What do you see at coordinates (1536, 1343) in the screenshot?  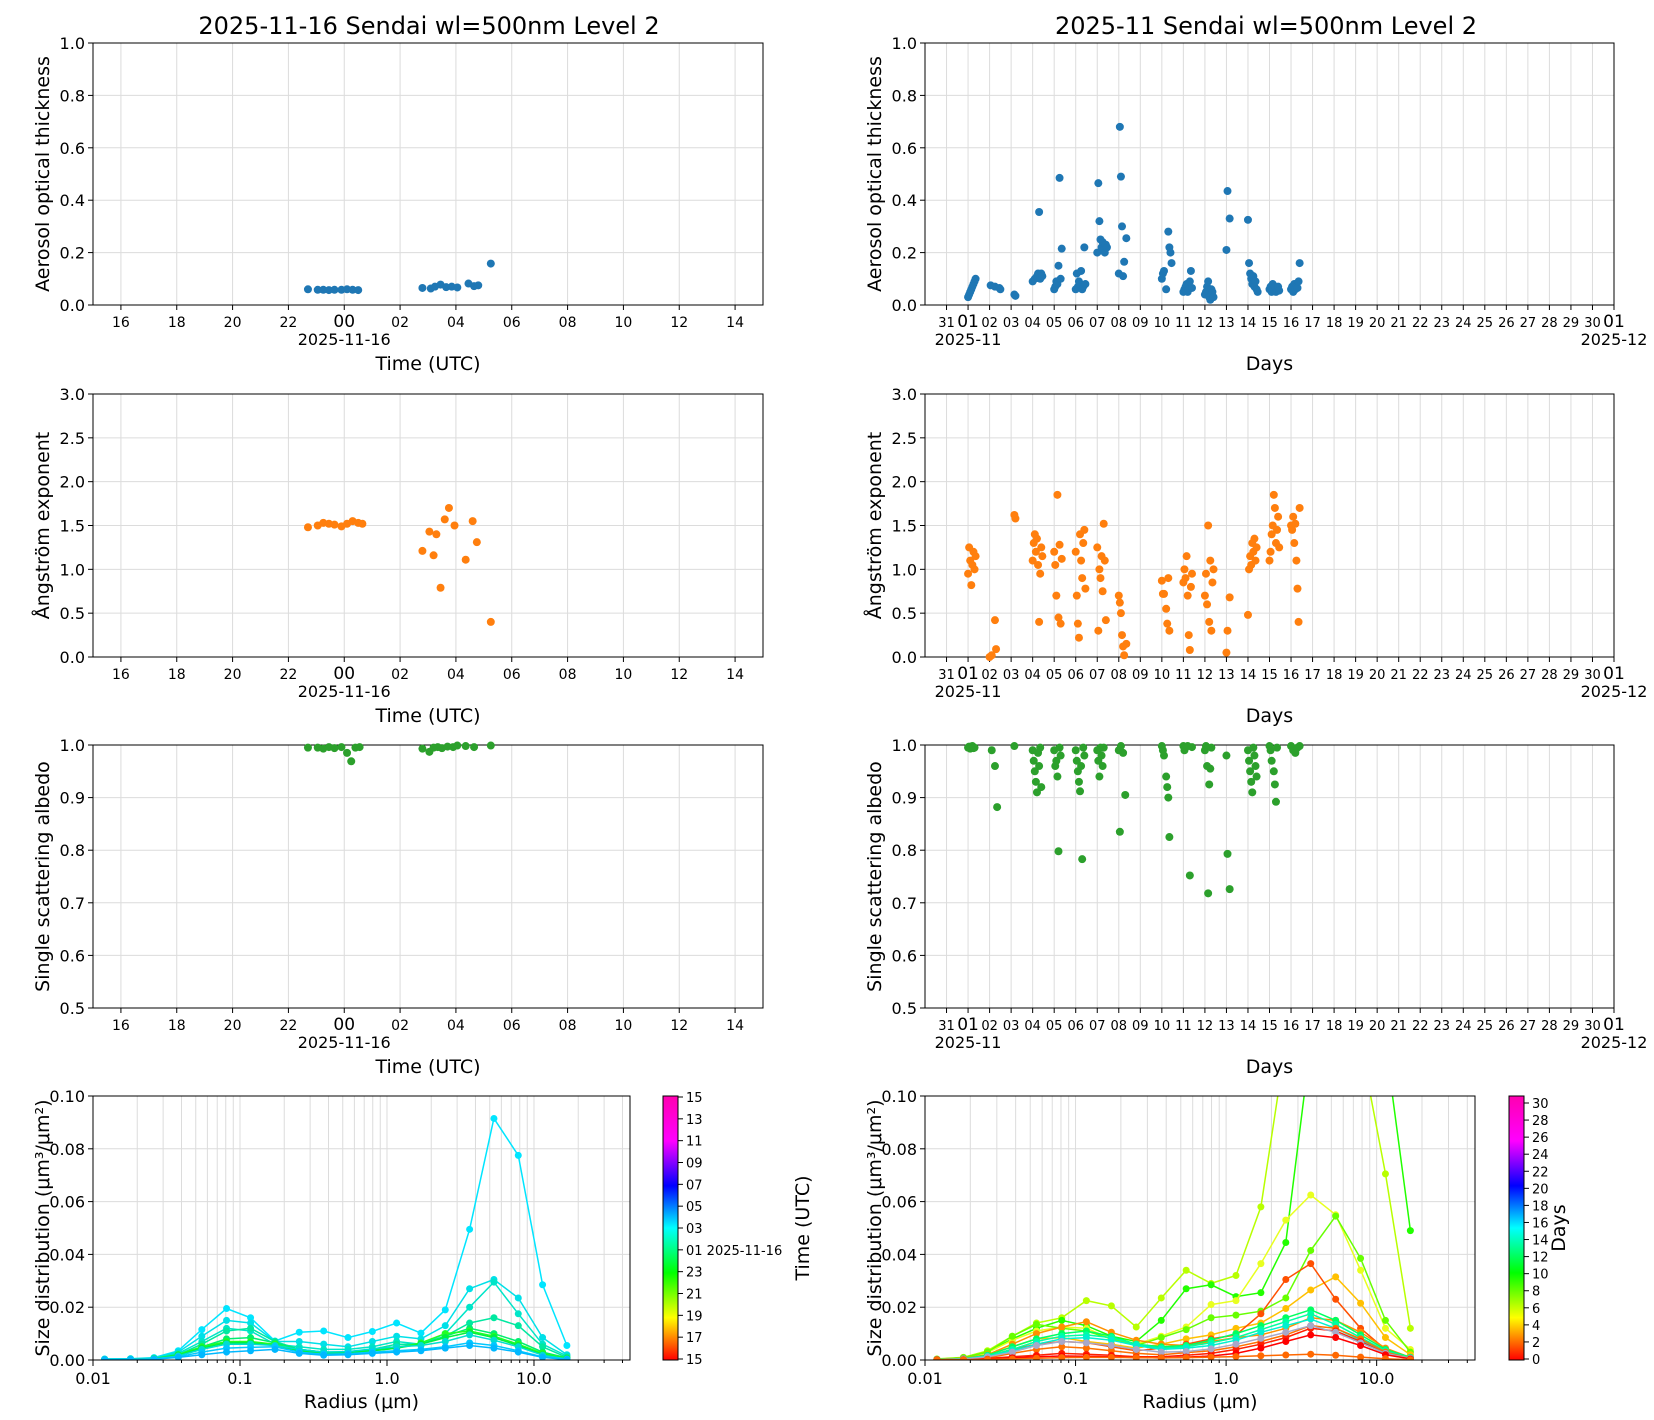 I see `colorbar-tick-label: 2` at bounding box center [1536, 1343].